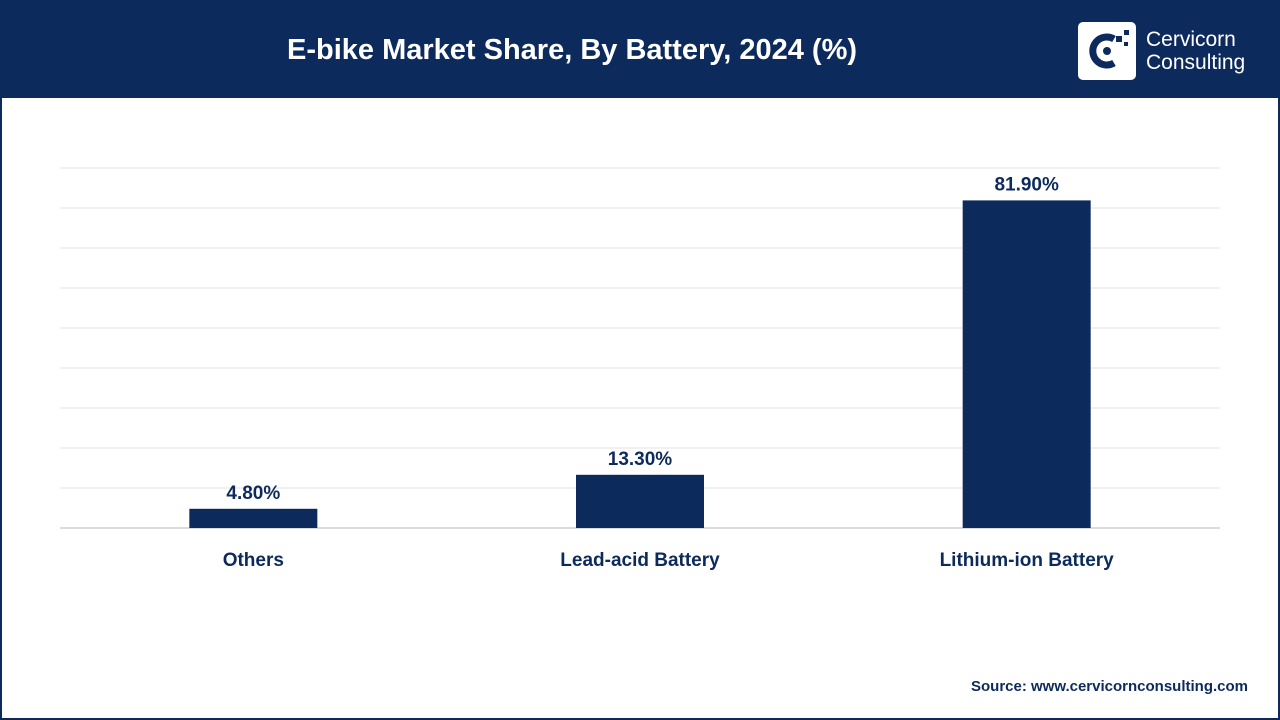  What do you see at coordinates (1026, 364) in the screenshot?
I see `bar-lithium-ion-battery` at bounding box center [1026, 364].